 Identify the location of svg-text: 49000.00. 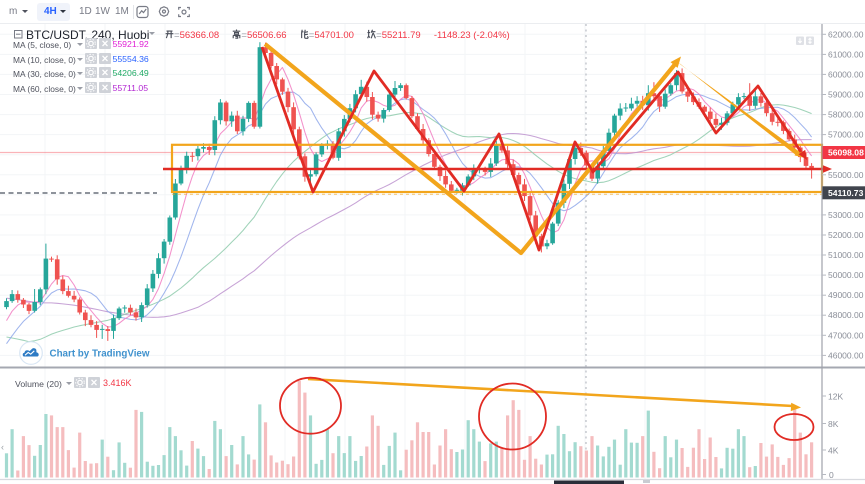
(846, 295).